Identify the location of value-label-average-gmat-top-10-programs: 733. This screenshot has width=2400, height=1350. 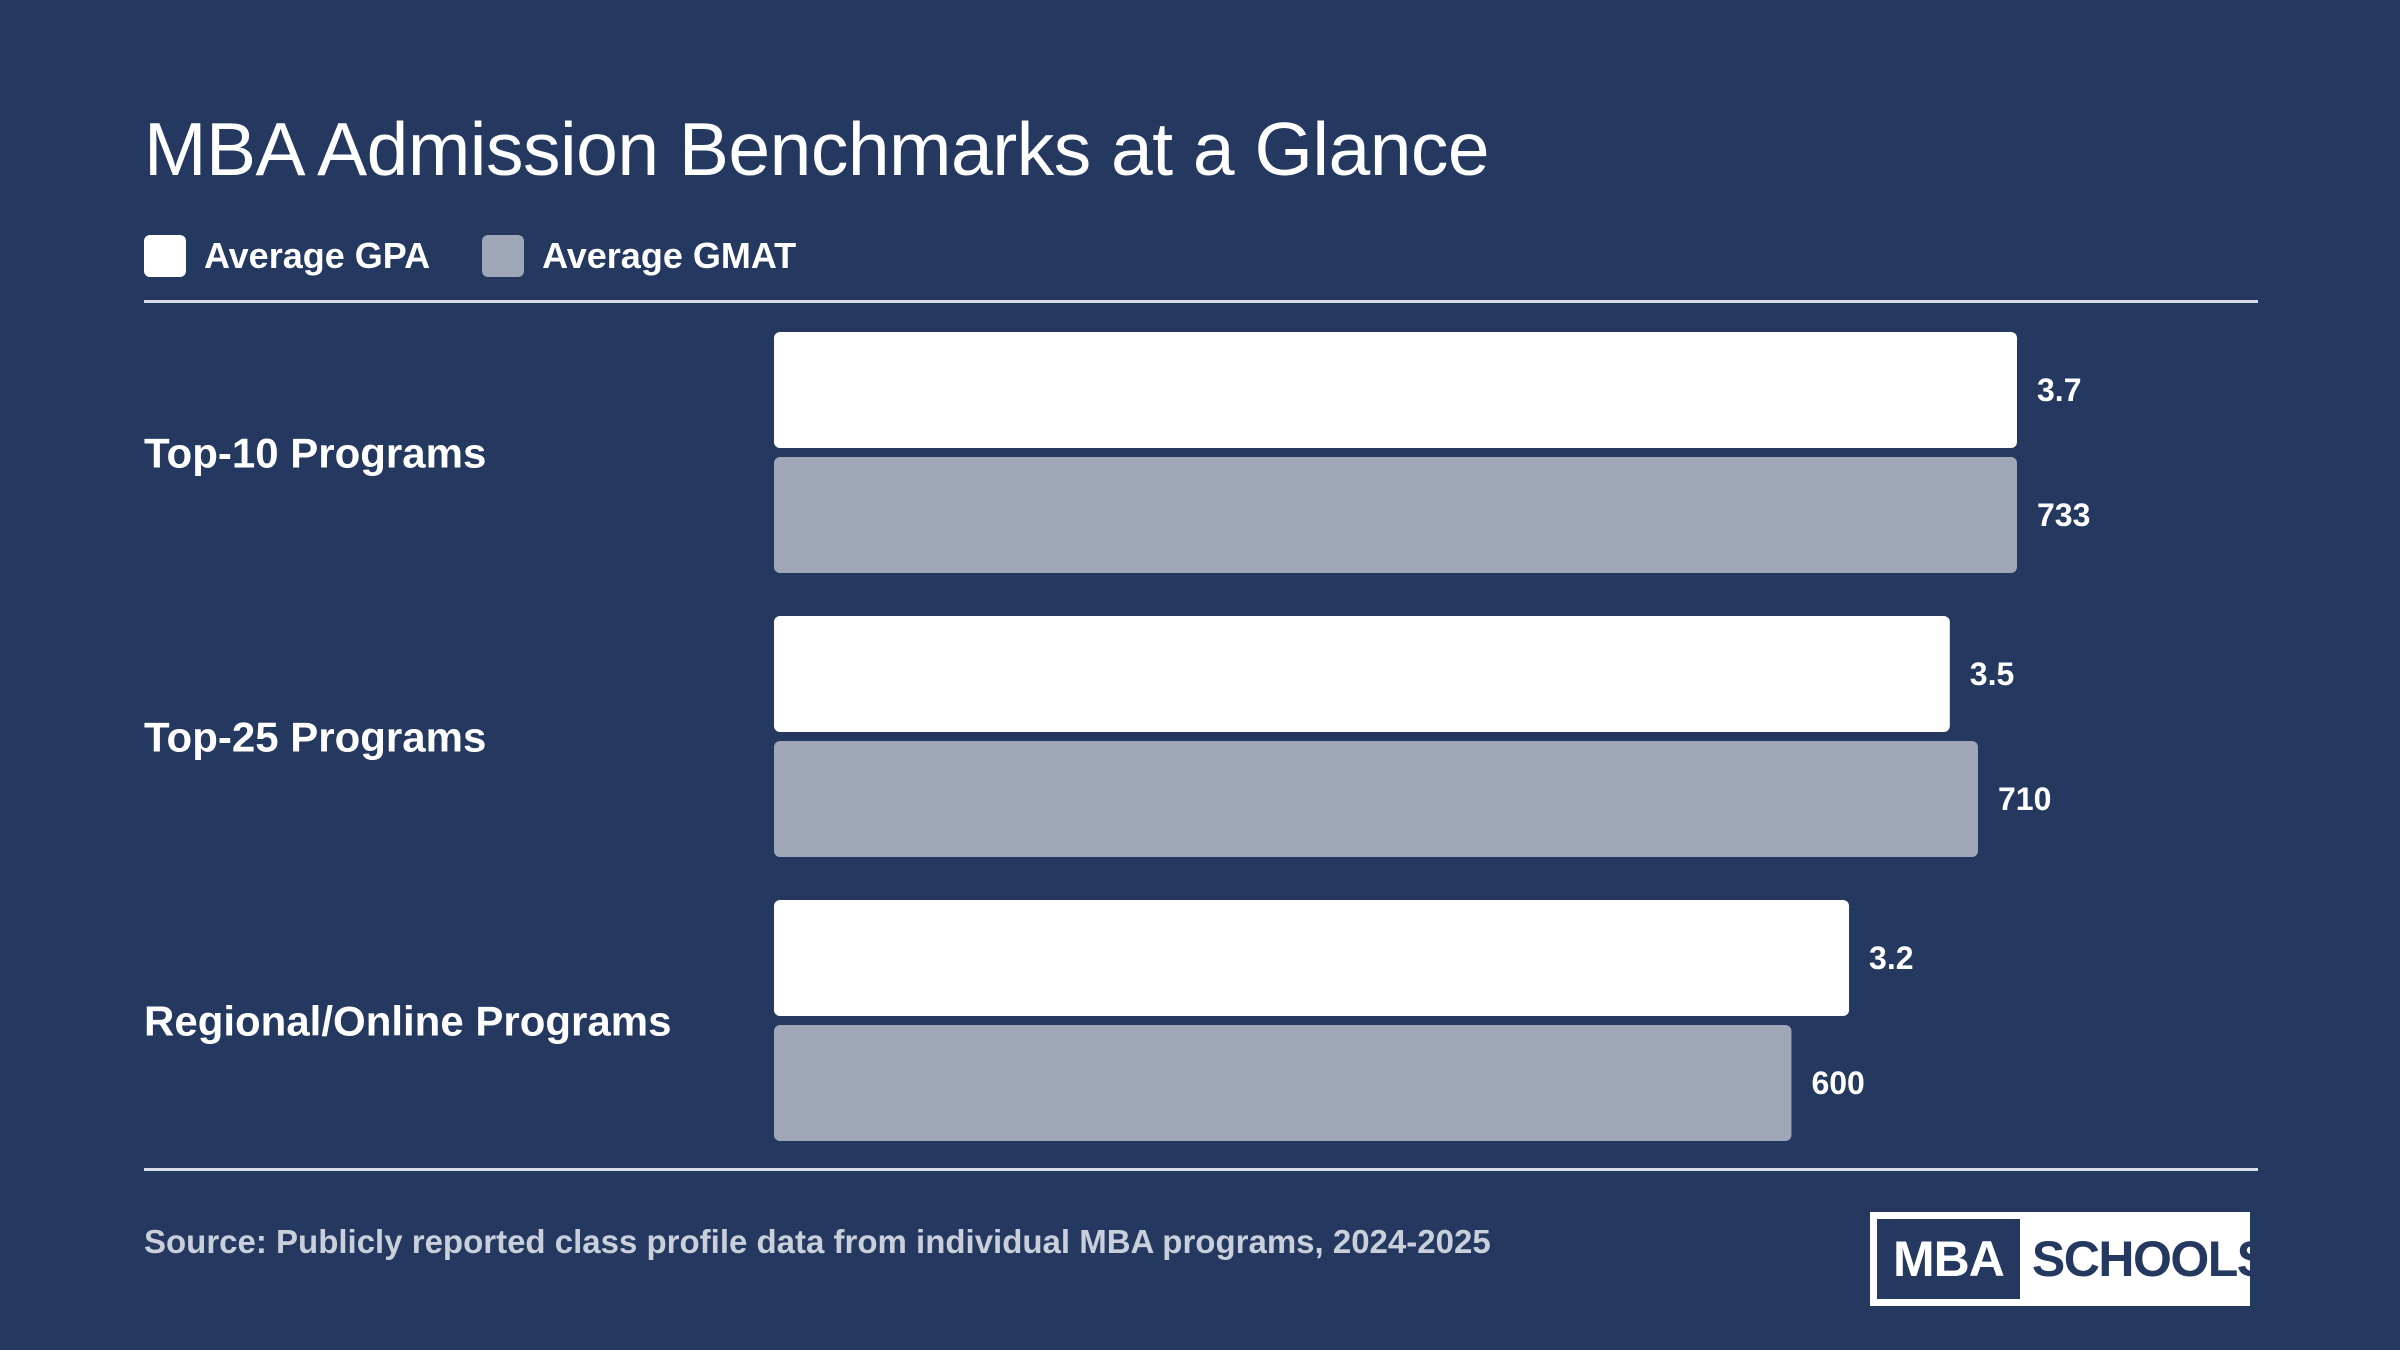
(2063, 515).